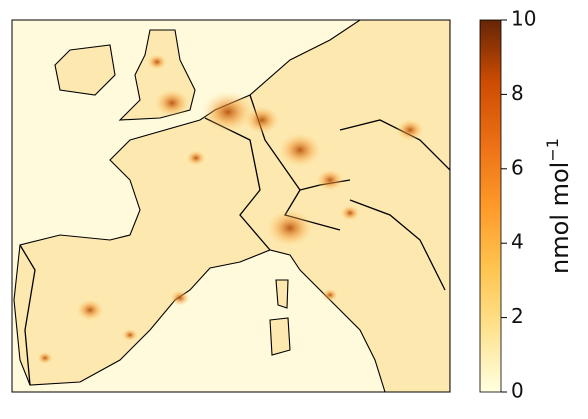 This screenshot has width=588, height=419. What do you see at coordinates (517, 93) in the screenshot?
I see `colorbar-tick-label: 8` at bounding box center [517, 93].